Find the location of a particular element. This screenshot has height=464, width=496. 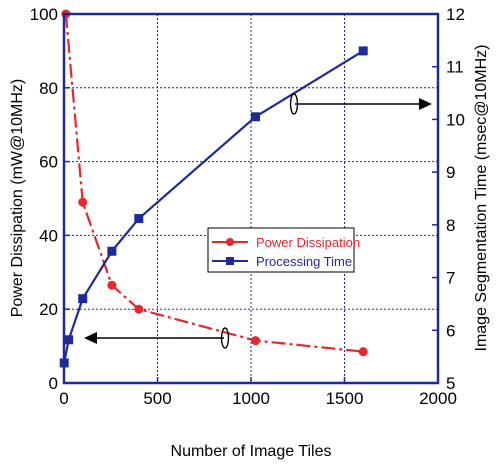

legend: Power Dissipation Processing Time is located at coordinates (283, 250).